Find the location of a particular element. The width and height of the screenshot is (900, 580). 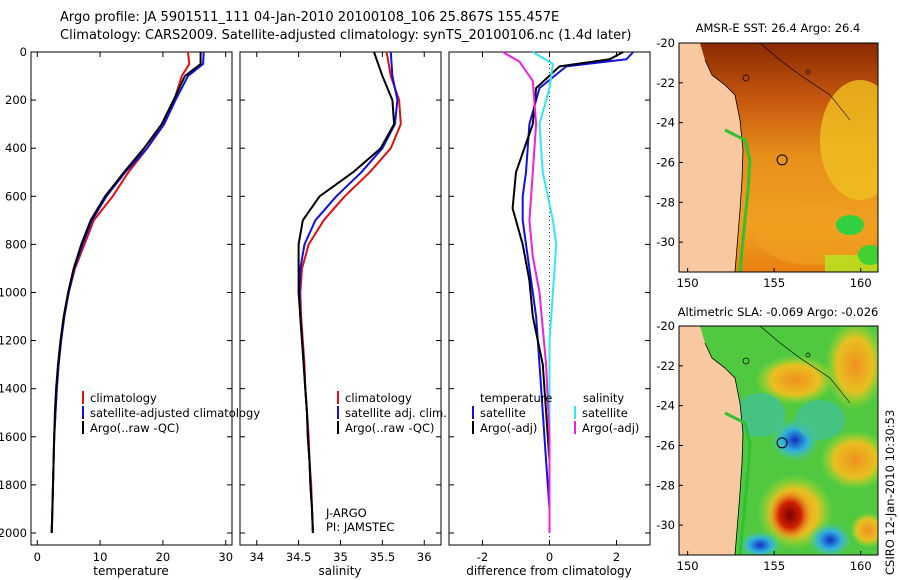

legend-satellite-adj: satellite adj. clim. is located at coordinates (396, 413).